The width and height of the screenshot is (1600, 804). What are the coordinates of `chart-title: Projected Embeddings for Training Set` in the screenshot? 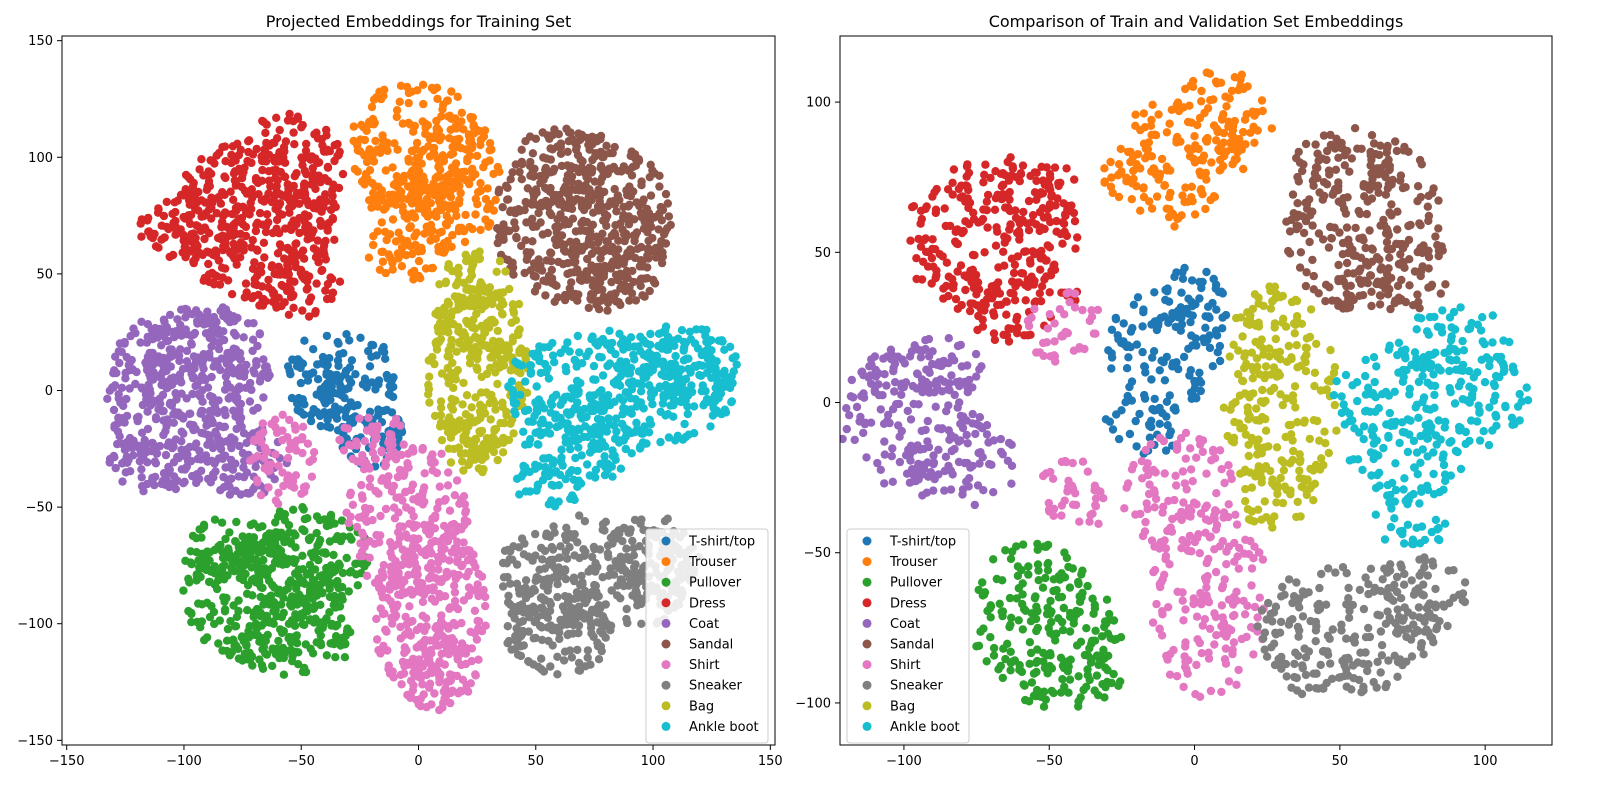 It's located at (419, 21).